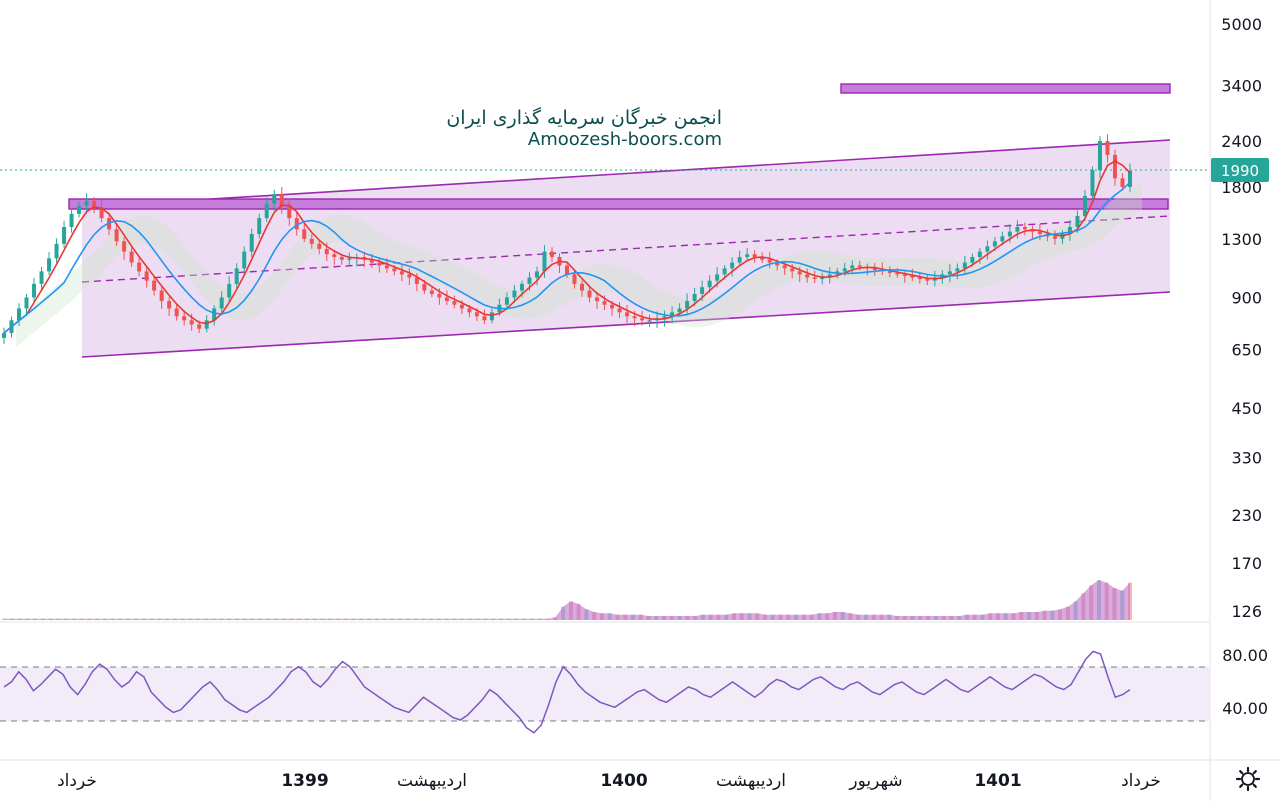 The image size is (1280, 801). Describe the element at coordinates (875, 781) in the screenshot. I see `time-tick-label: شهریور` at that location.